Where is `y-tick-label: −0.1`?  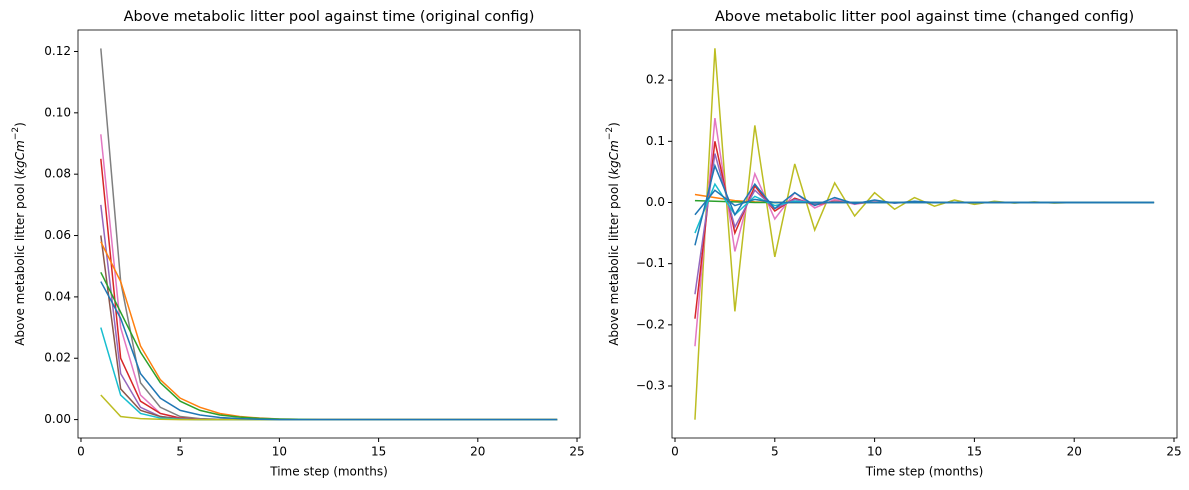
y-tick-label: −0.1 is located at coordinates (650, 263).